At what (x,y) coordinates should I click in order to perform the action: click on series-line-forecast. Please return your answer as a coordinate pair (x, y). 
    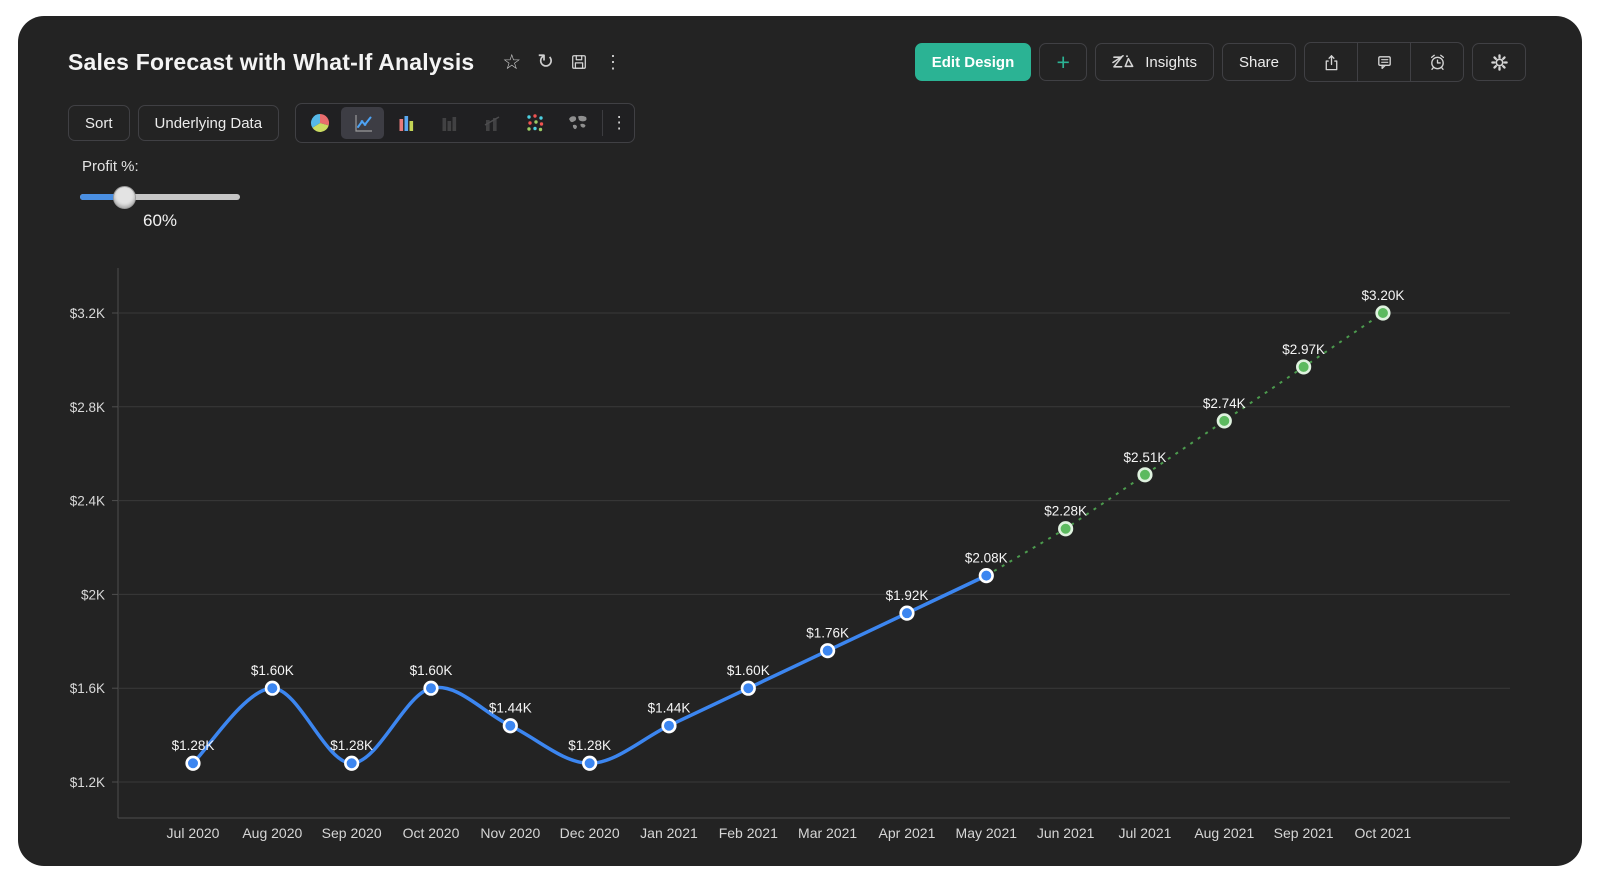
    Looking at the image, I should click on (1184, 444).